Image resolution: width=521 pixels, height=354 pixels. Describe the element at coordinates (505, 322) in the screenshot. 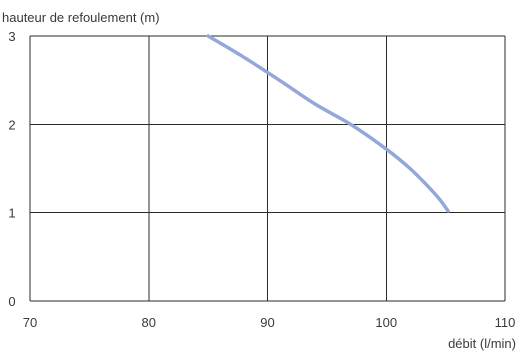

I see `x-tick-label: 110` at that location.